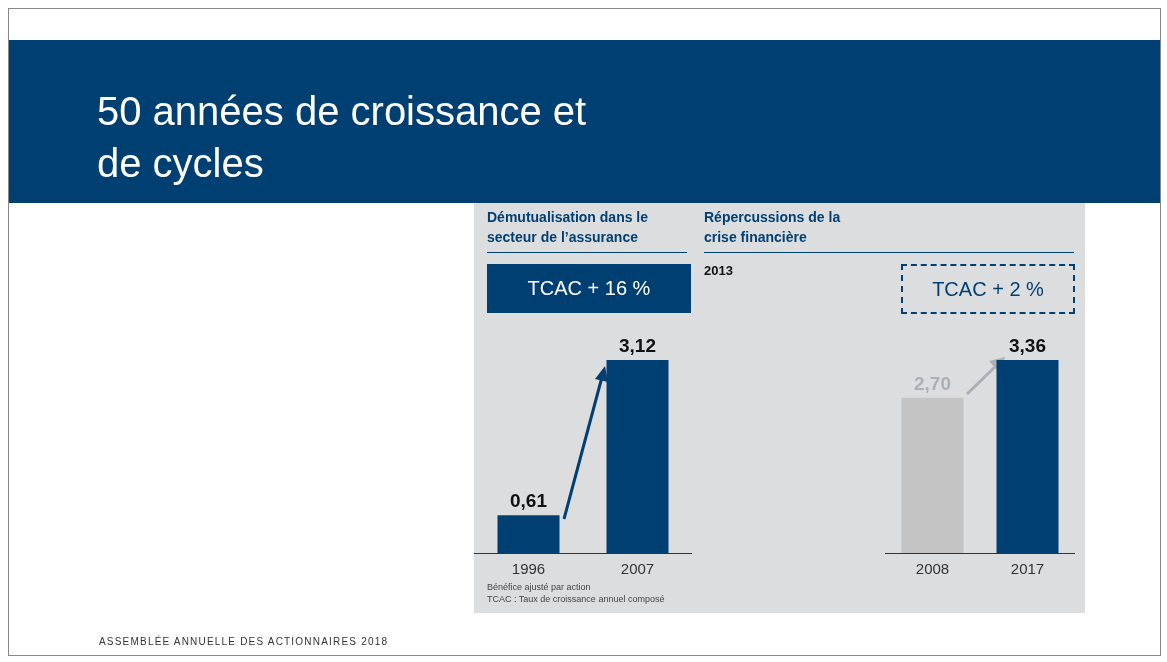 This screenshot has width=1167, height=662. I want to click on text: 2013, so click(718, 270).